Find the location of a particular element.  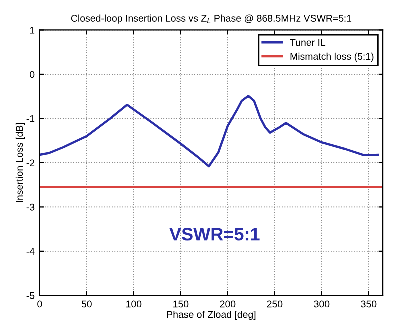

x-tick-label: 350 is located at coordinates (369, 304).